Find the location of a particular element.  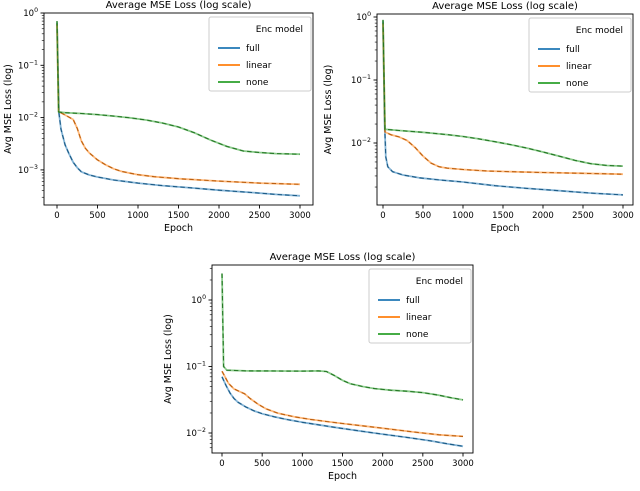

series-line-full is located at coordinates (342, 412).